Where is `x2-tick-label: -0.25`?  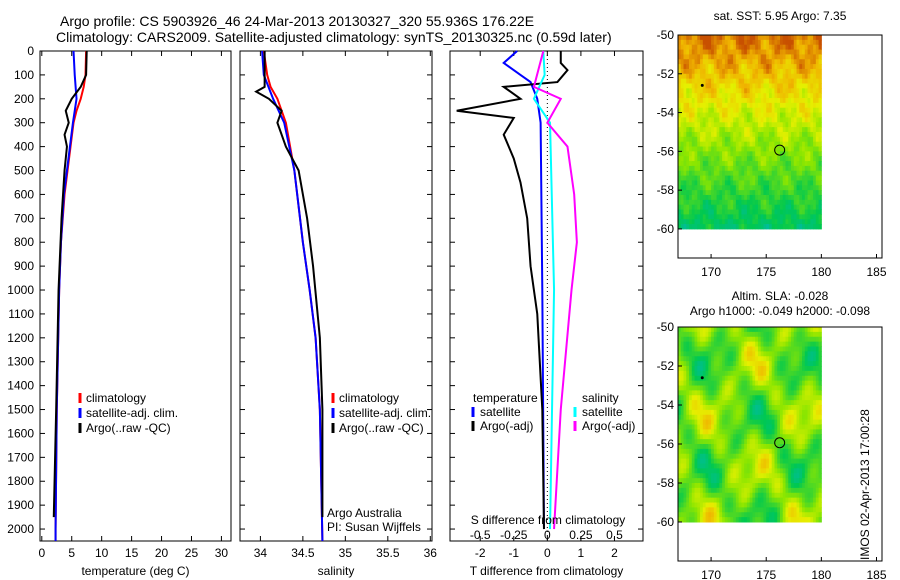 x2-tick-label: -0.25 is located at coordinates (514, 535).